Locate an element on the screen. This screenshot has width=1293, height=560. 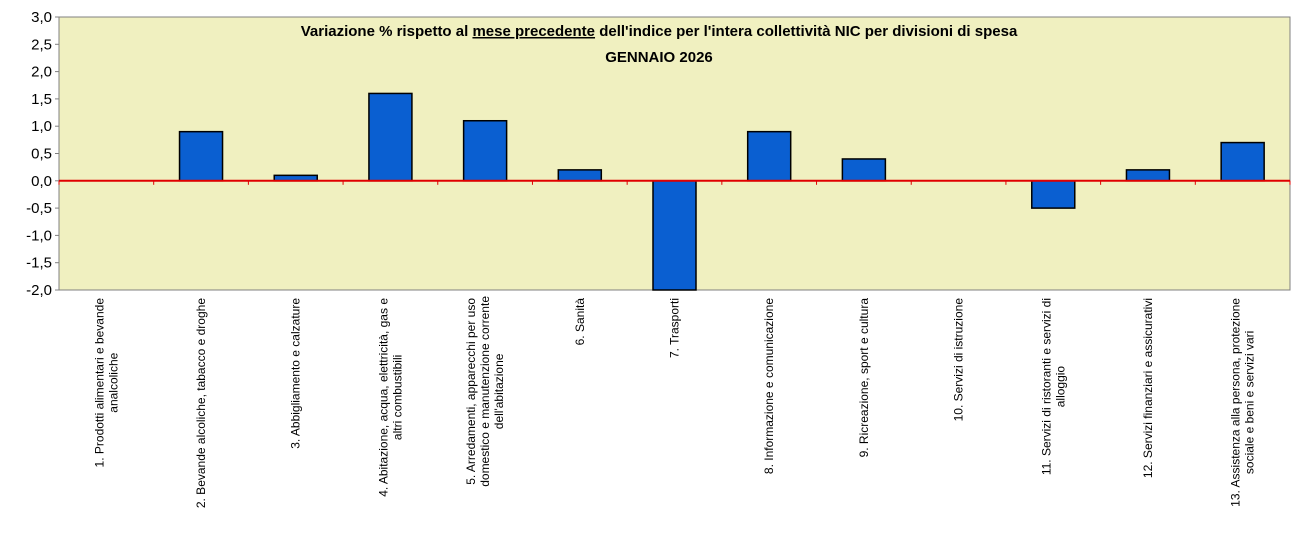
category-label: 8. Informazione e comunicazione is located at coordinates (769, 386).